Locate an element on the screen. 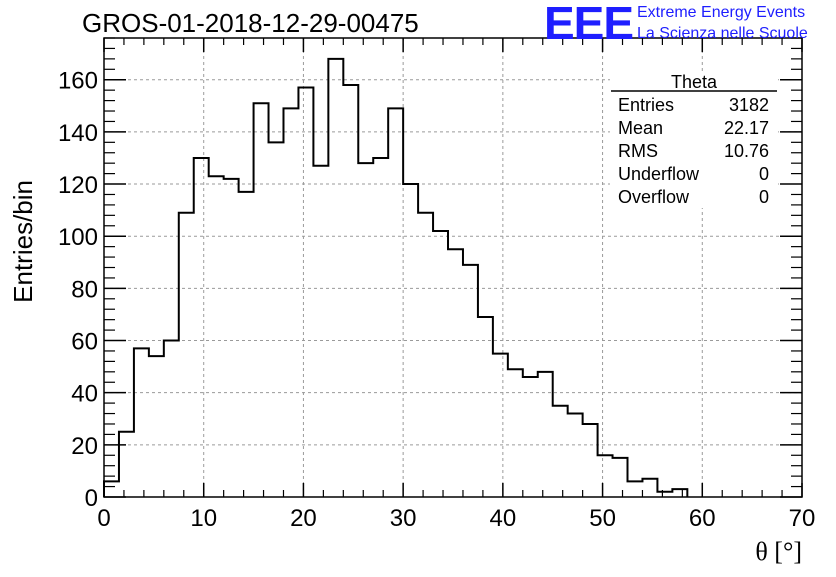 The image size is (836, 577). y-tick-label: 80 is located at coordinates (84, 289).